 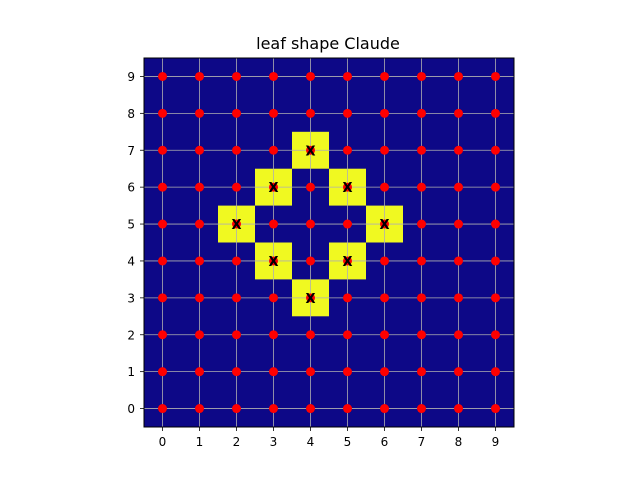 What do you see at coordinates (131, 151) in the screenshot?
I see `y-tick-label: 7` at bounding box center [131, 151].